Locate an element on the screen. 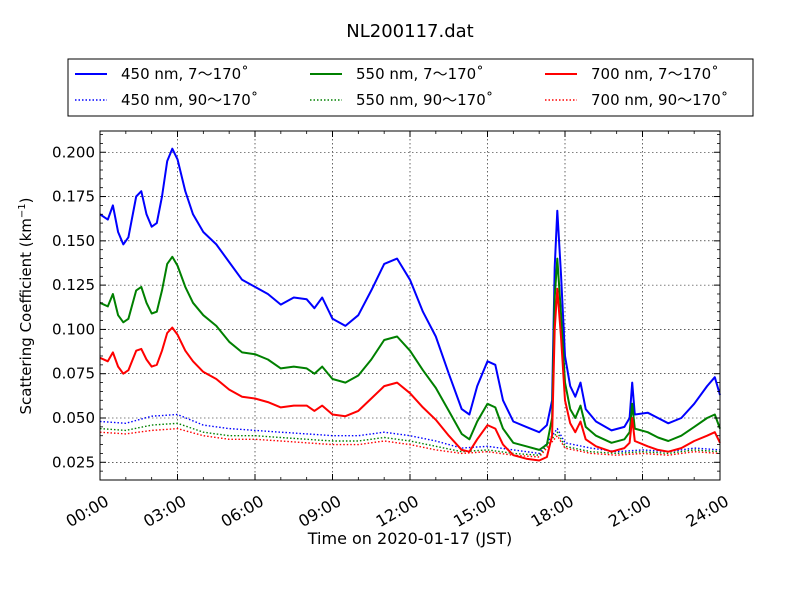 The height and width of the screenshot is (600, 800). x-tick-label: 12:00 is located at coordinates (397, 511).